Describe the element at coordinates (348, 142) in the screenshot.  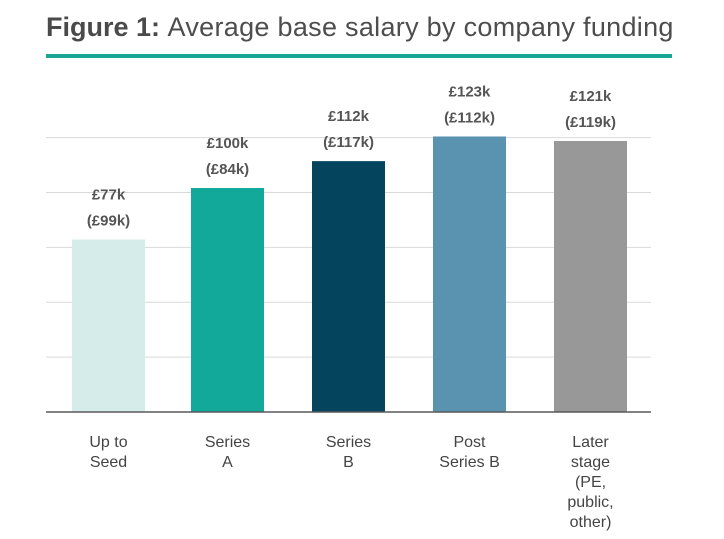
I see `data-label-secondary: (£117k)` at that location.